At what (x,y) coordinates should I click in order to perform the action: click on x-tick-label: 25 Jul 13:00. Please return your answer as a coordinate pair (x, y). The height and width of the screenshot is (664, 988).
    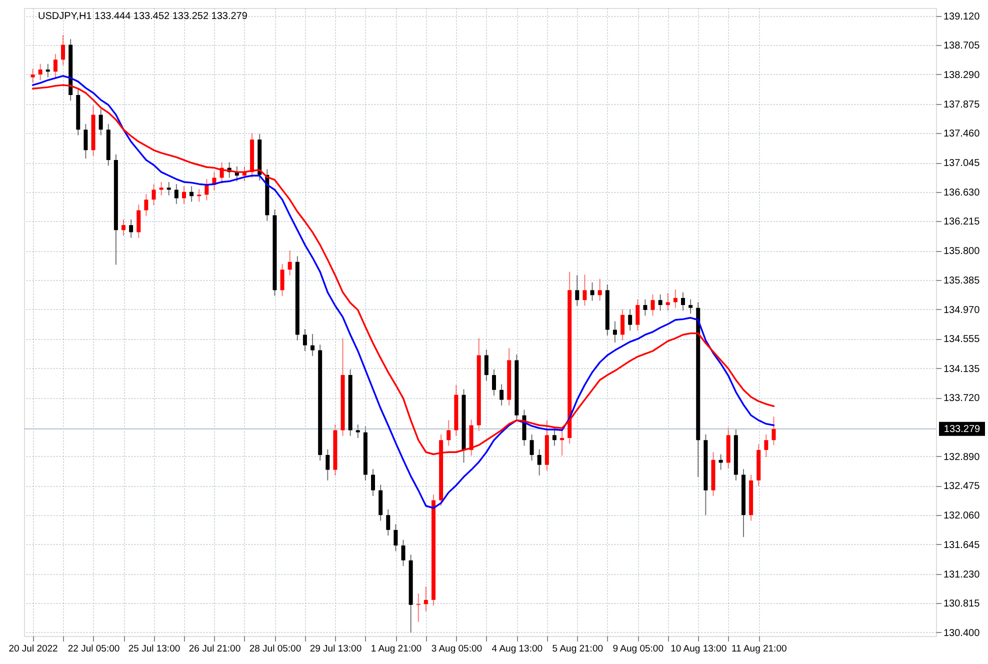
    Looking at the image, I should click on (154, 649).